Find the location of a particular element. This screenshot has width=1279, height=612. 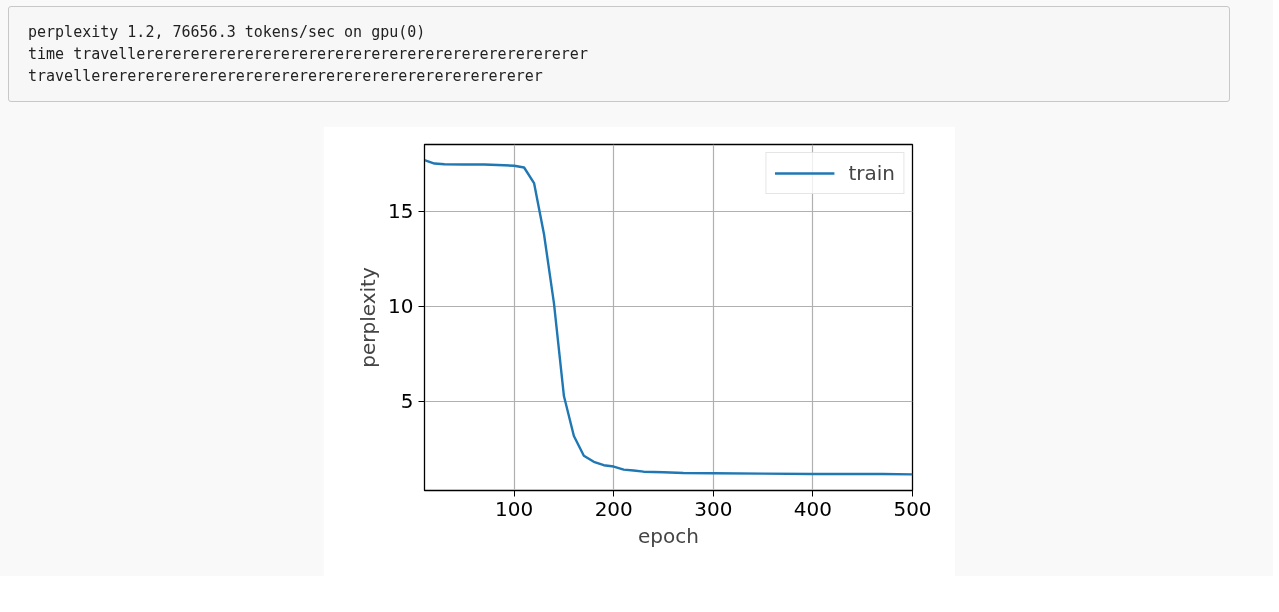

y-tick-label: 5 is located at coordinates (407, 401).